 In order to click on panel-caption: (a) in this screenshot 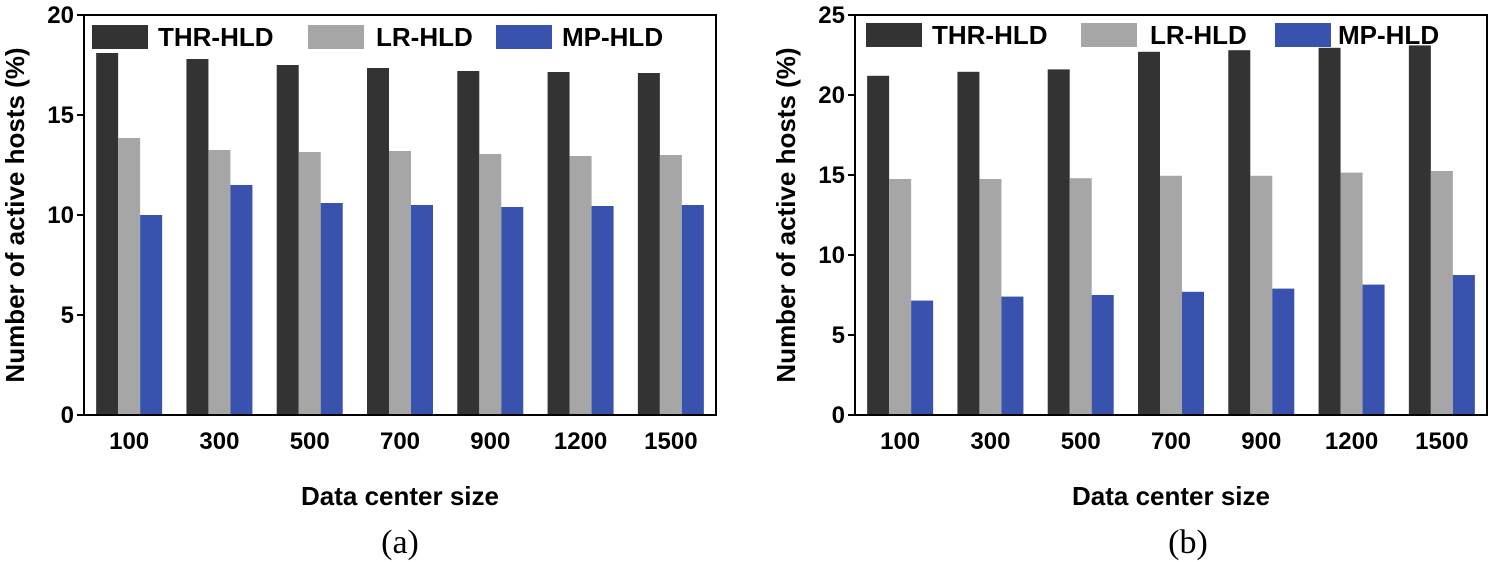, I will do `click(400, 542)`.